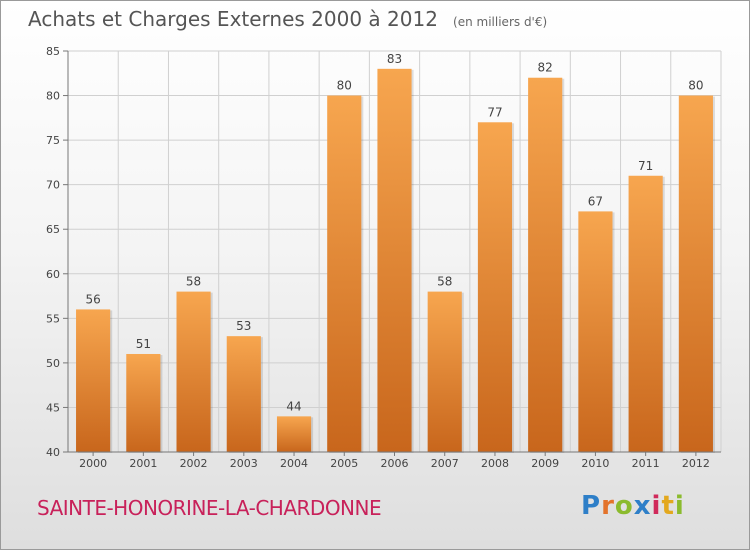 This screenshot has height=550, width=750. Describe the element at coordinates (53, 274) in the screenshot. I see `y-tick-label: 60` at that location.